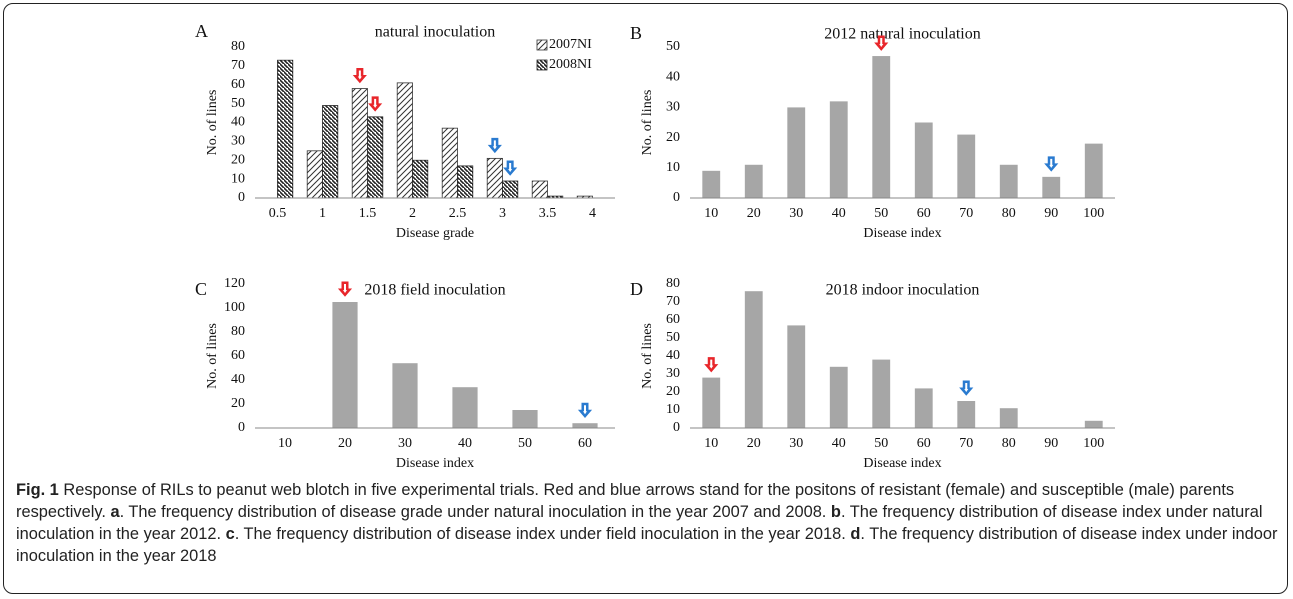  Describe the element at coordinates (412, 213) in the screenshot. I see `x-tick-label: 2` at that location.